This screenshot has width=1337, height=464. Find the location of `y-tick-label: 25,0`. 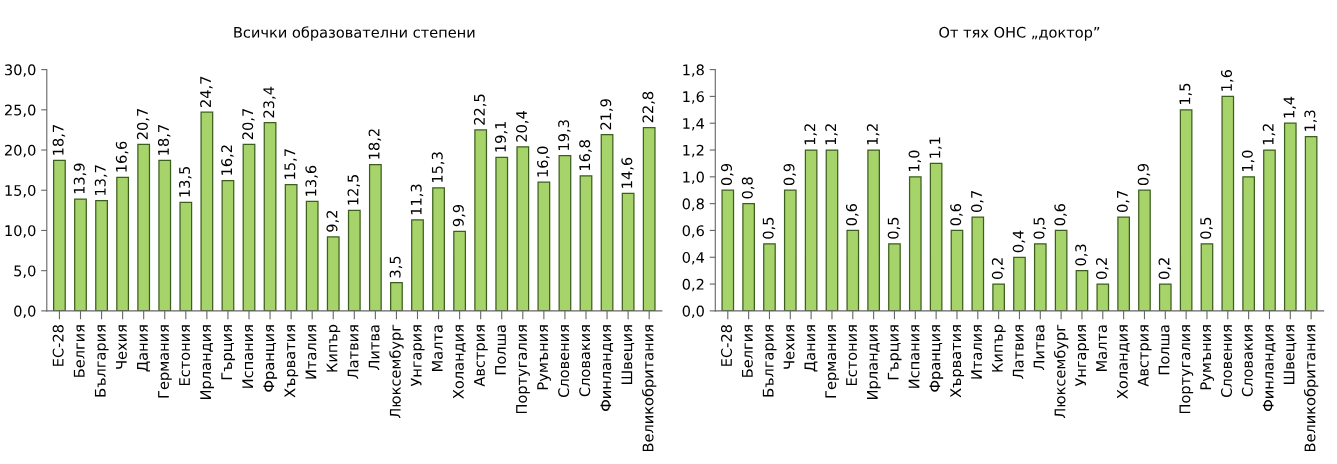

y-tick-label: 25,0 is located at coordinates (20, 111).